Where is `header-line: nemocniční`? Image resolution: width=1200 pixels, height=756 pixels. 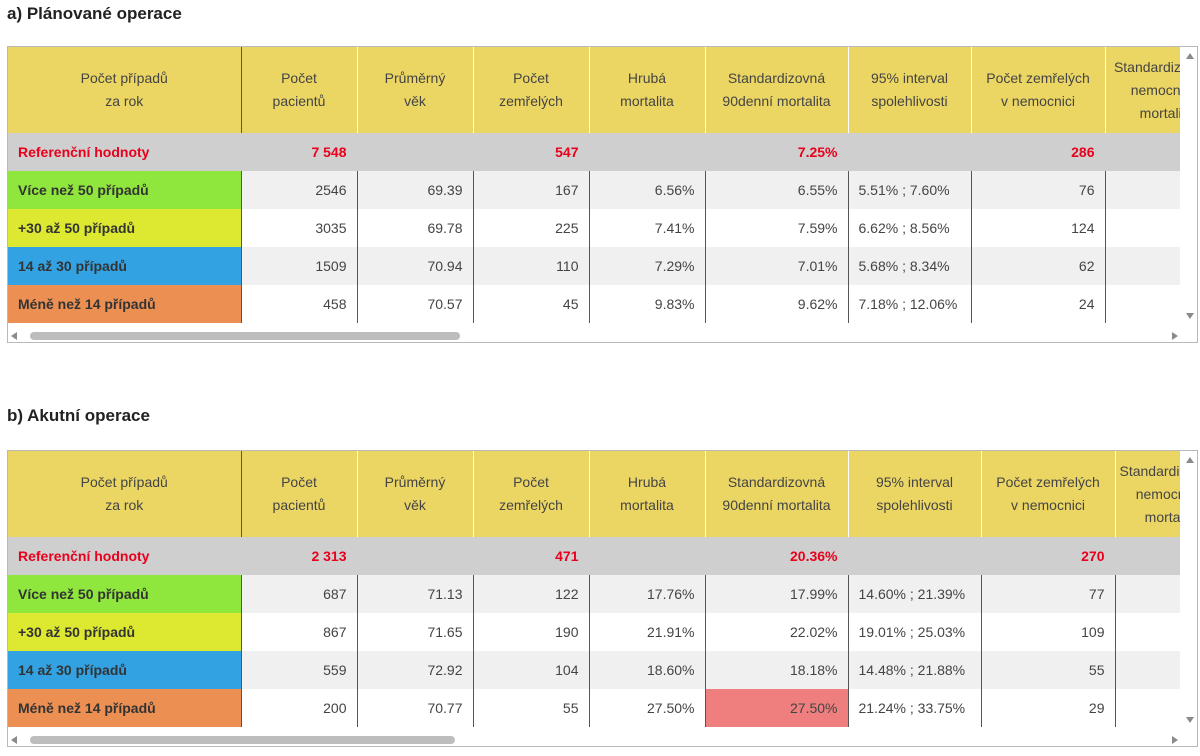 header-line: nemocniční is located at coordinates (1157, 493).